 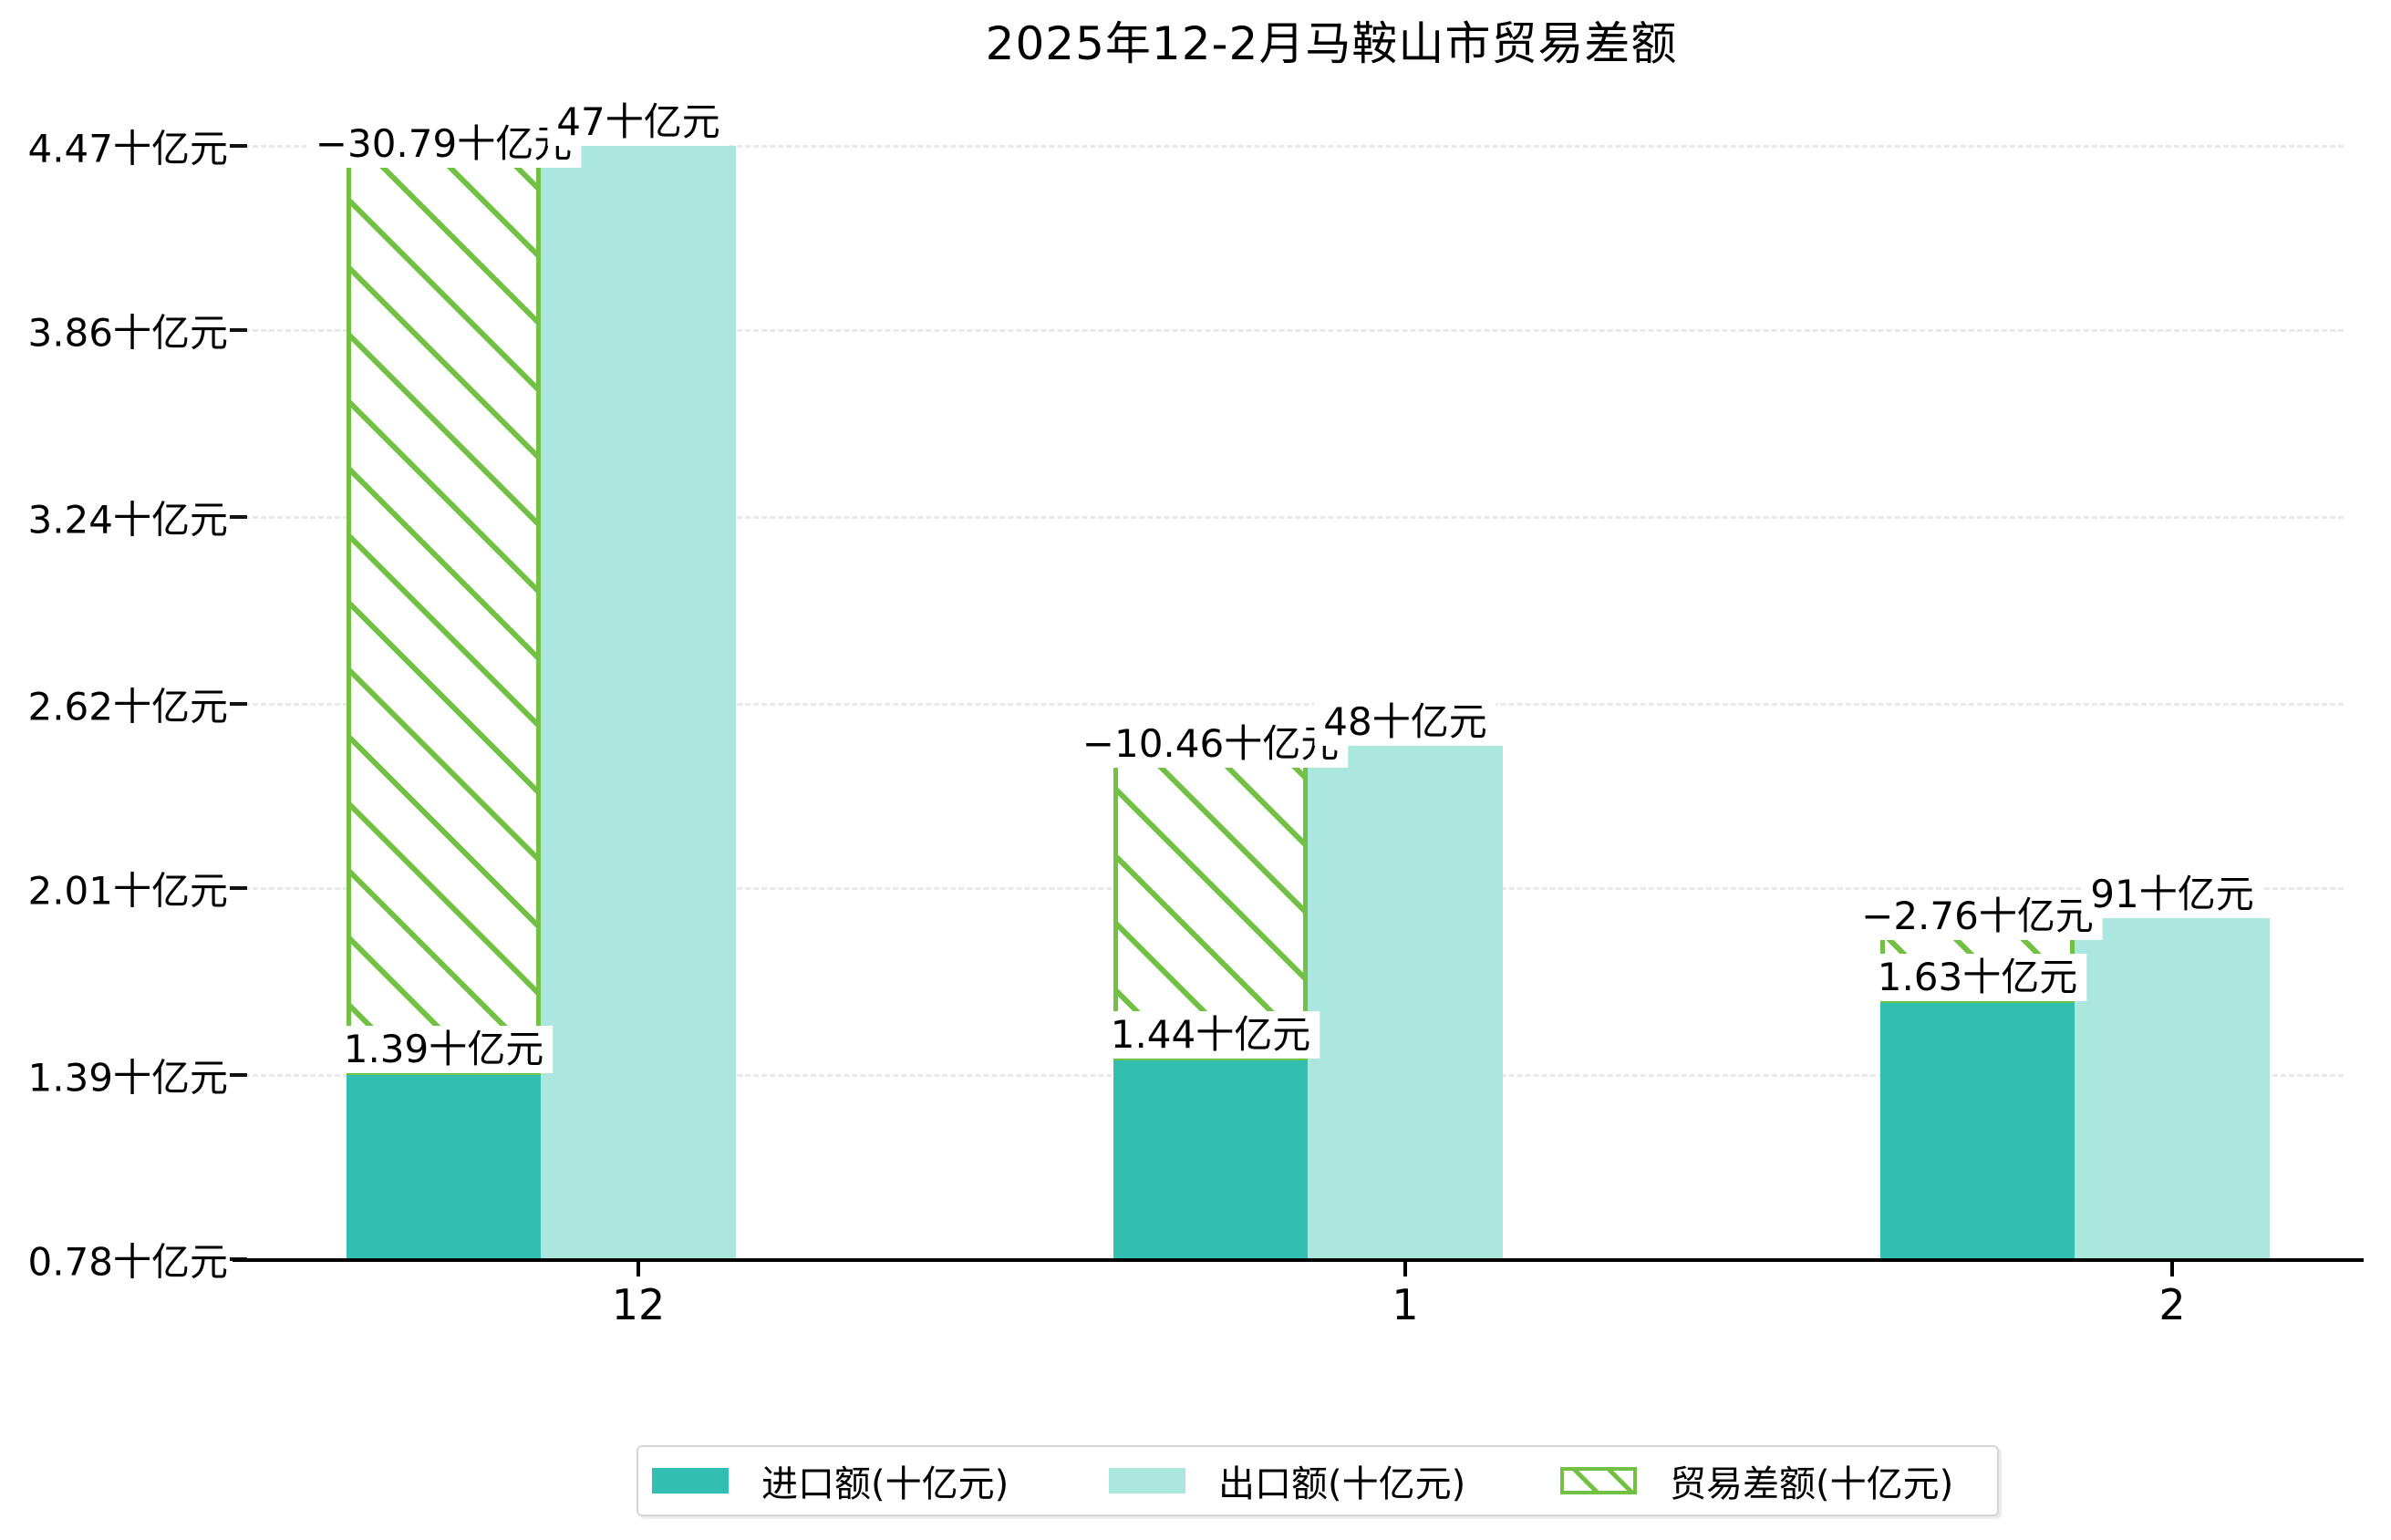 I want to click on x-axis-line, so click(x=1298, y=1260).